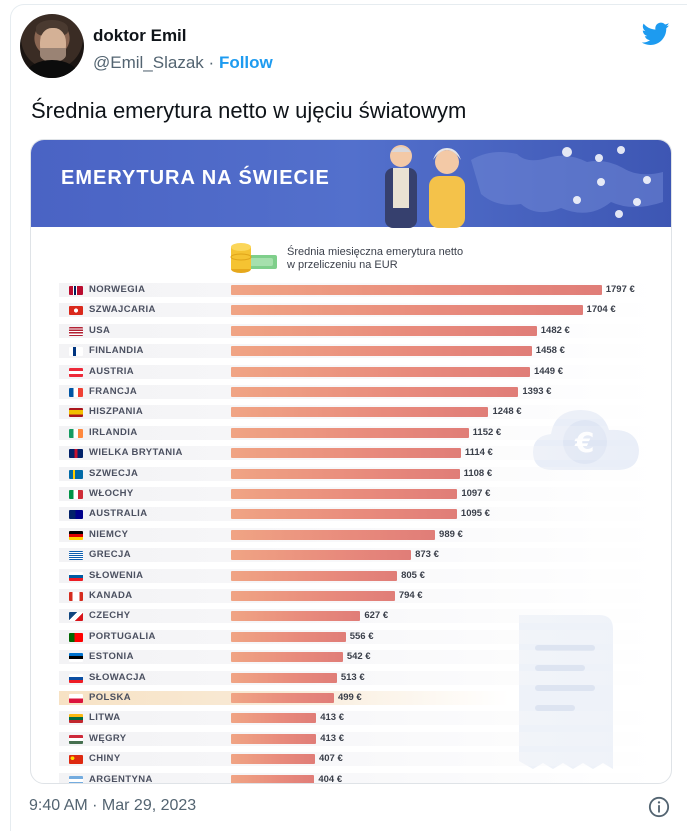 The height and width of the screenshot is (831, 687). I want to click on chart-row-16: CZECHY 627 €, so click(359, 616).